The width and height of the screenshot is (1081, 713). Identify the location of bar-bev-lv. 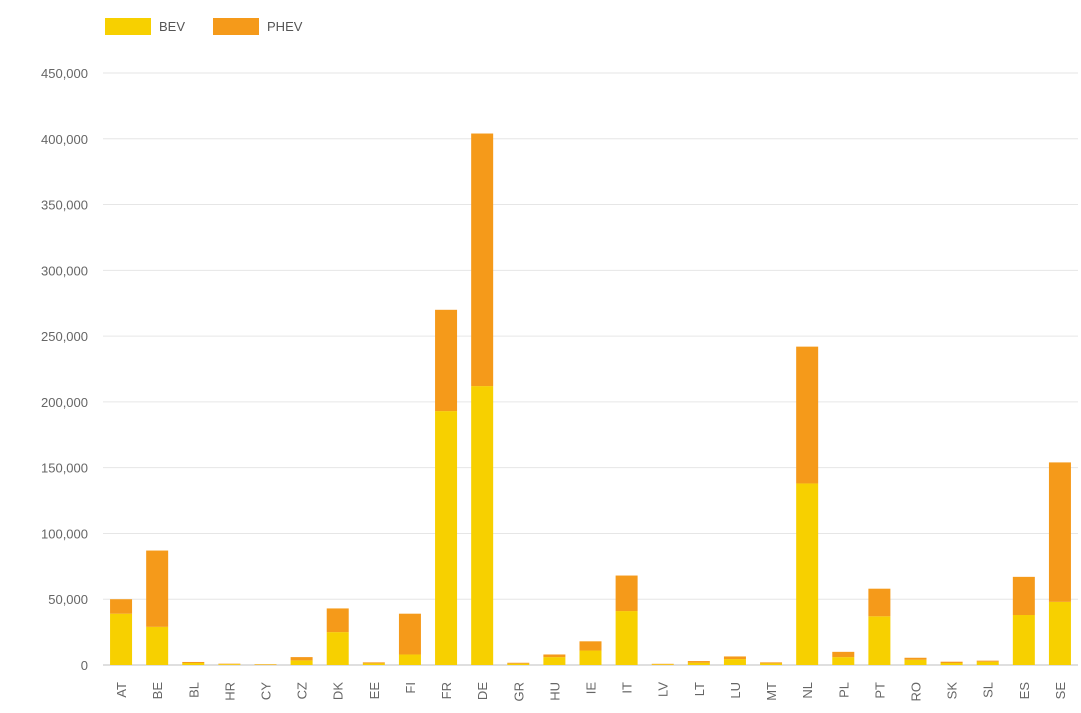
(662, 664).